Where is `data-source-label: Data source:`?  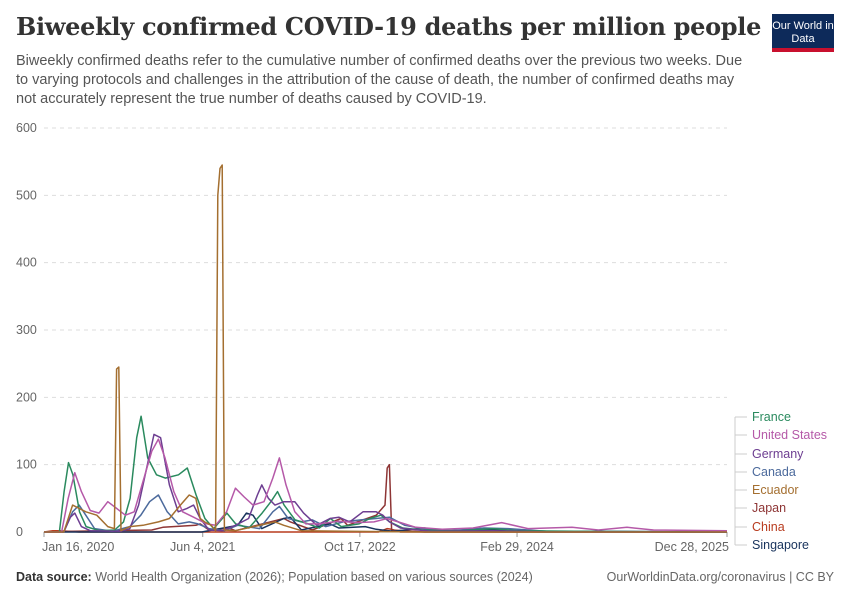 data-source-label: Data source: is located at coordinates (54, 577).